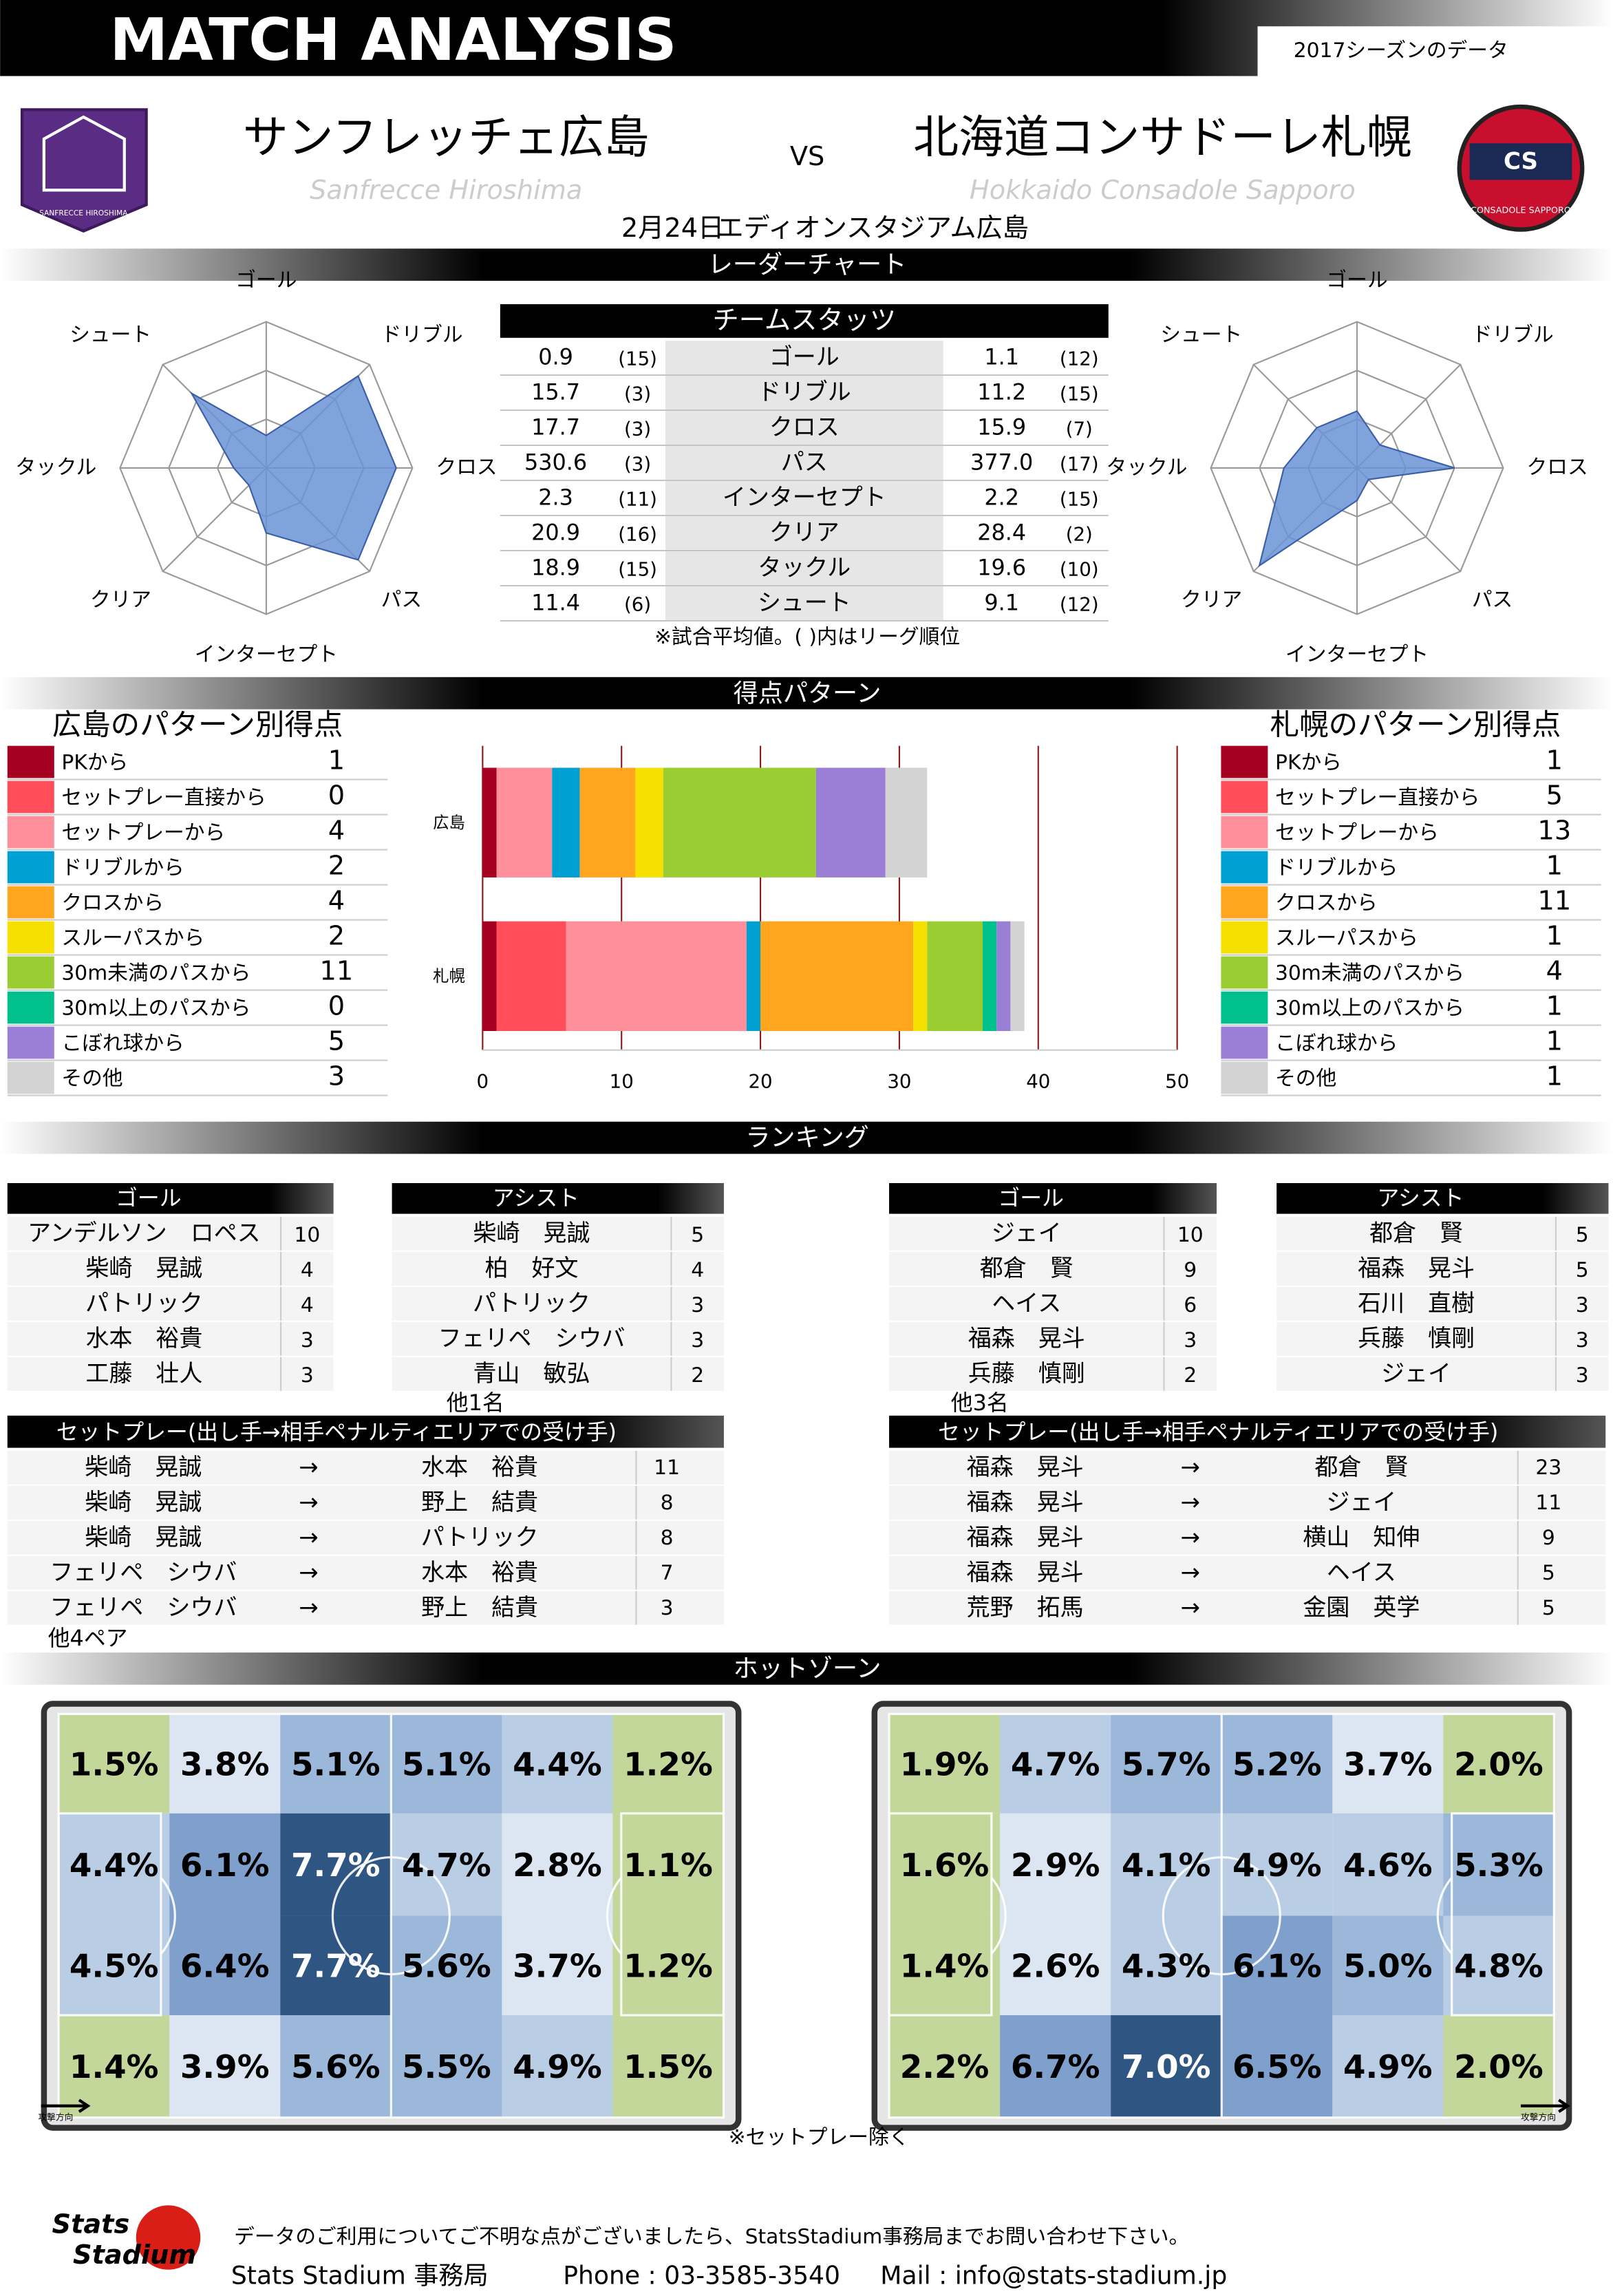 This screenshot has height=2296, width=1613. What do you see at coordinates (637, 535) in the screenshot?
I see `home-rank: (16)` at bounding box center [637, 535].